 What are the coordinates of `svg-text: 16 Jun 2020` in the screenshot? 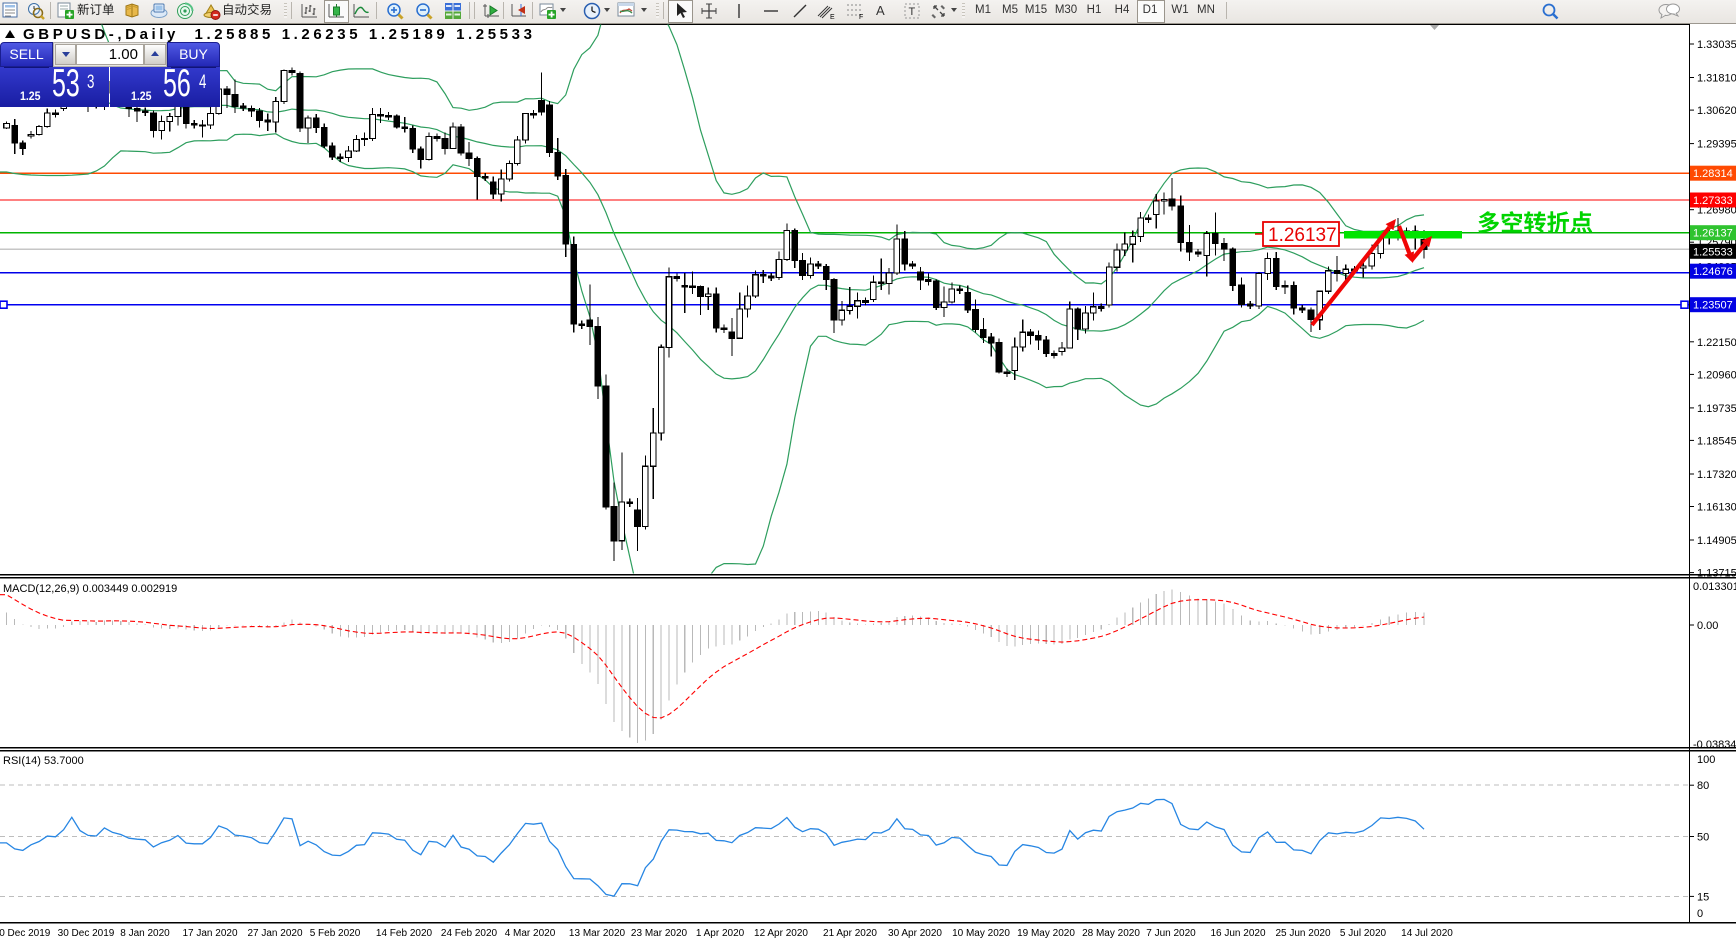 It's located at (1237, 933).